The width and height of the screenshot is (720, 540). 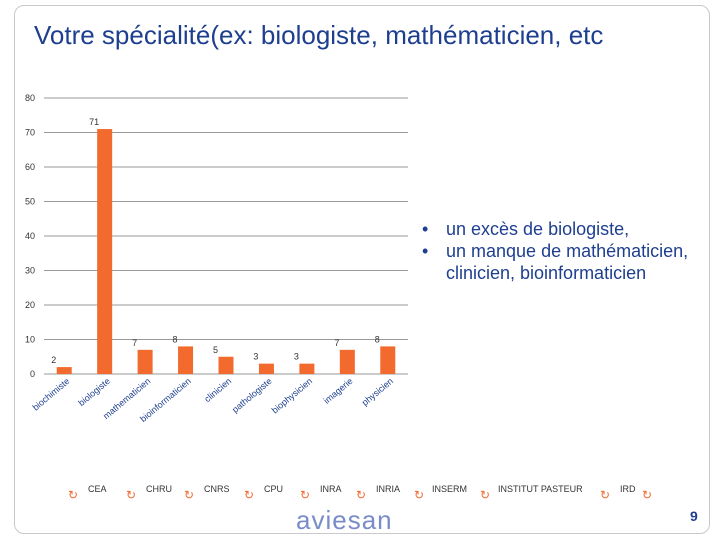 I want to click on x-tick-label: biophysicien, so click(x=292, y=395).